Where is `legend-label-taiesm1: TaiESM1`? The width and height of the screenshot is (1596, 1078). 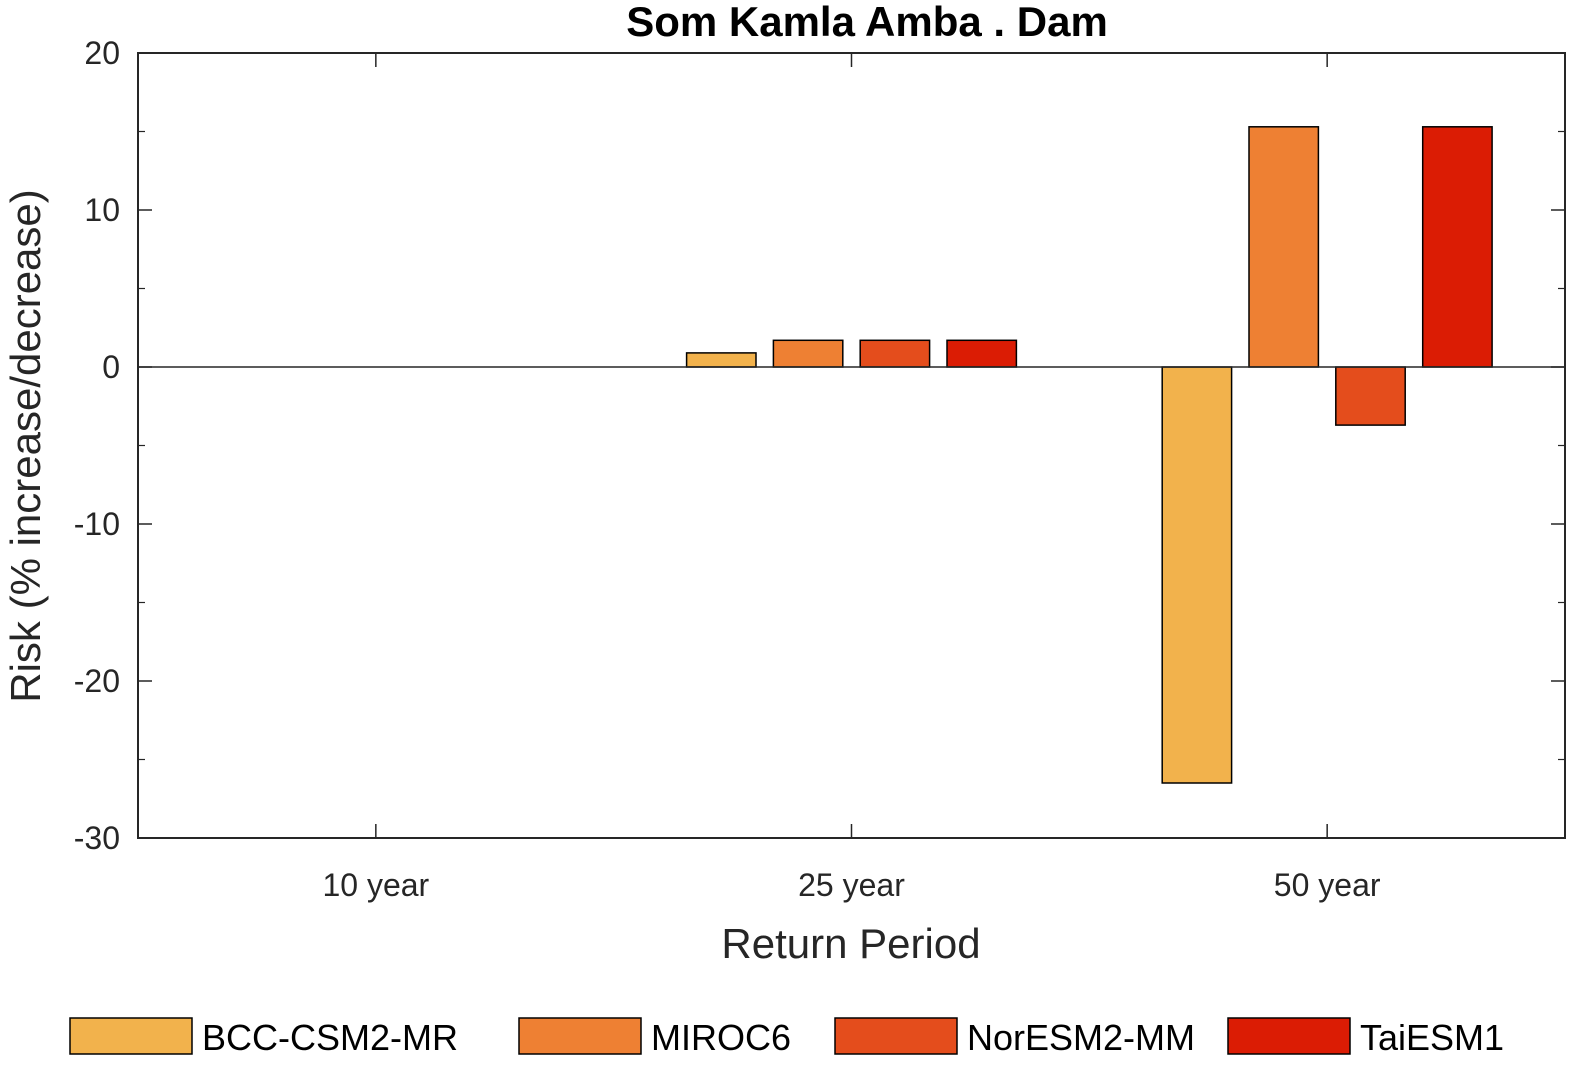
legend-label-taiesm1: TaiESM1 is located at coordinates (1432, 1037).